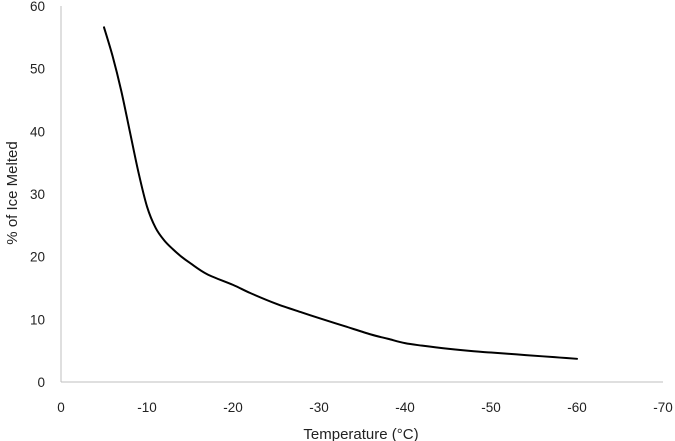  Describe the element at coordinates (319, 407) in the screenshot. I see `x-tick-label: -30` at that location.